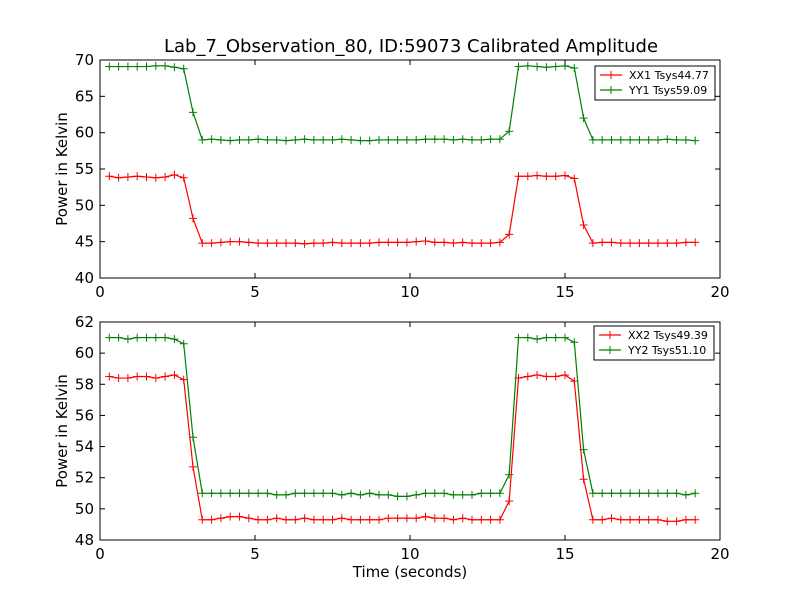  Describe the element at coordinates (255, 292) in the screenshot. I see `x-tick-label: 5` at that location.